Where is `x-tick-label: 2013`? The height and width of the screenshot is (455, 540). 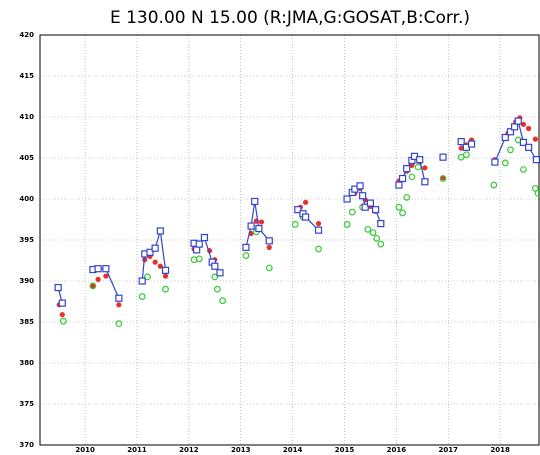
x-tick-label: 2013 is located at coordinates (241, 450).